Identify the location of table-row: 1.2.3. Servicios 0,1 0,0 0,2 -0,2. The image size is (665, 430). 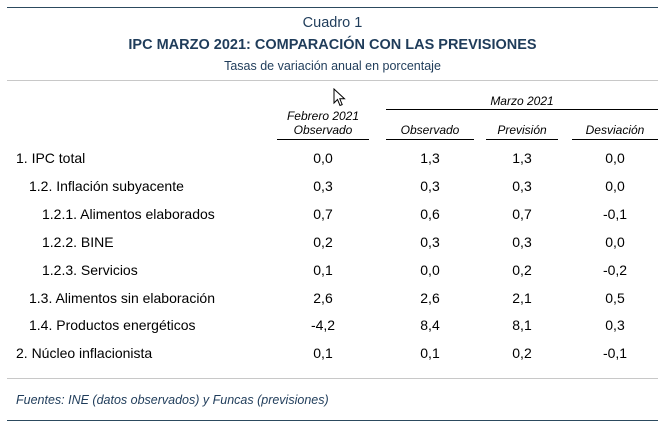
(332, 272).